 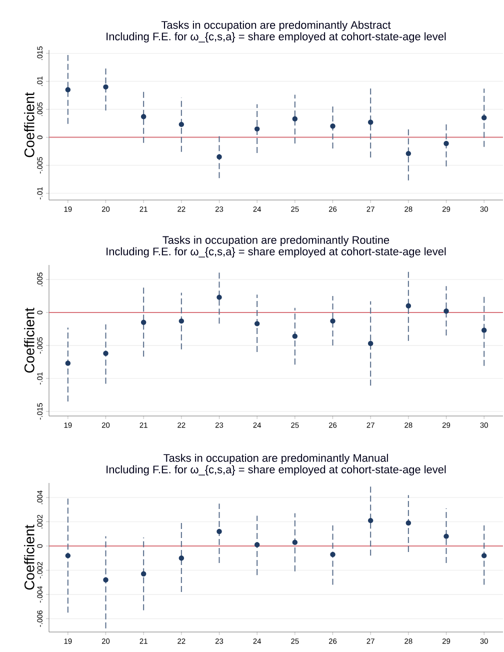 What do you see at coordinates (276, 241) in the screenshot?
I see `chart-title: Tasks in occupation are predominantly Routine` at bounding box center [276, 241].